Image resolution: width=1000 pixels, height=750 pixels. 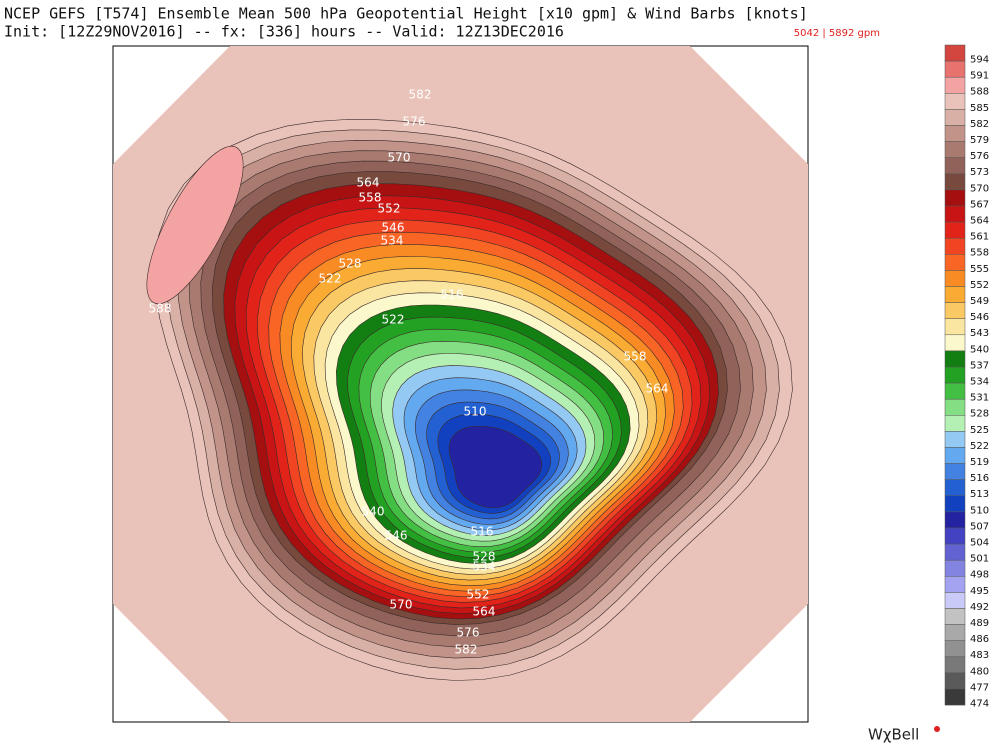 What do you see at coordinates (979, 446) in the screenshot?
I see `colorbar-label: 522` at bounding box center [979, 446].